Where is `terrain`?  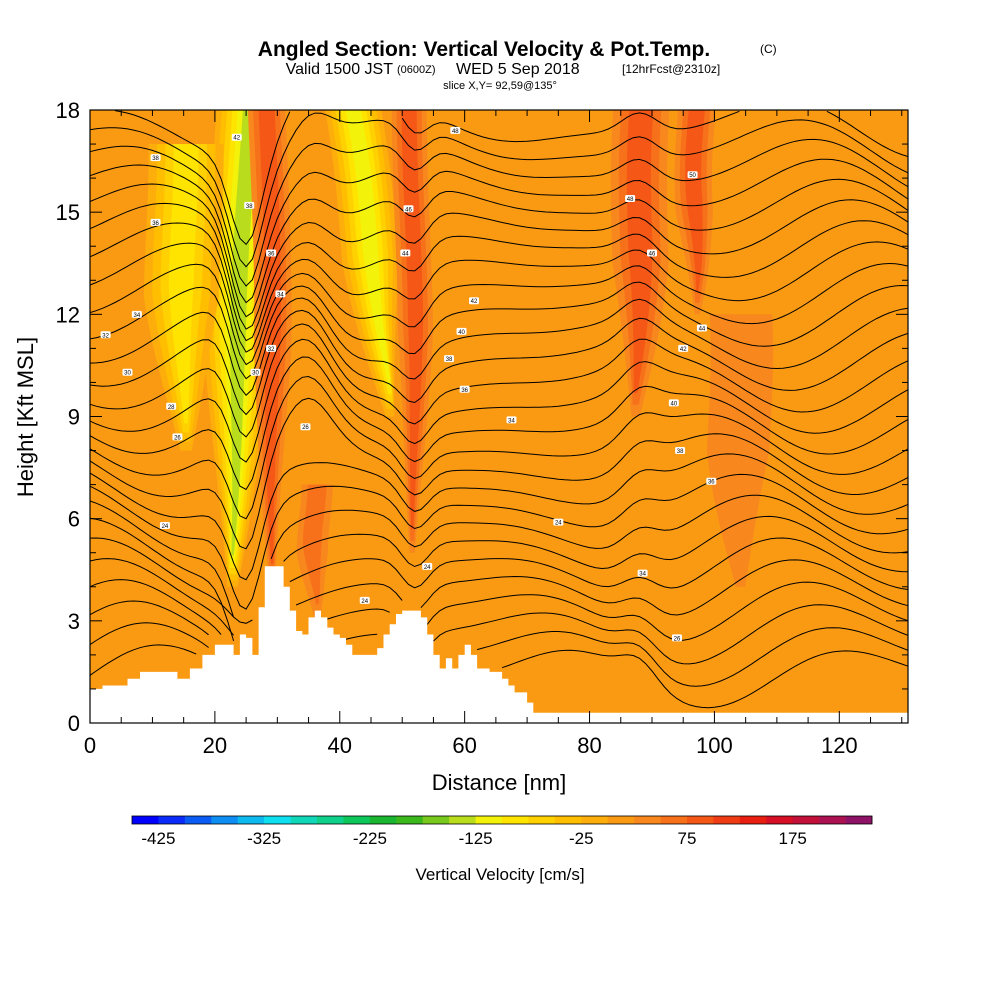
terrain is located at coordinates (499, 644).